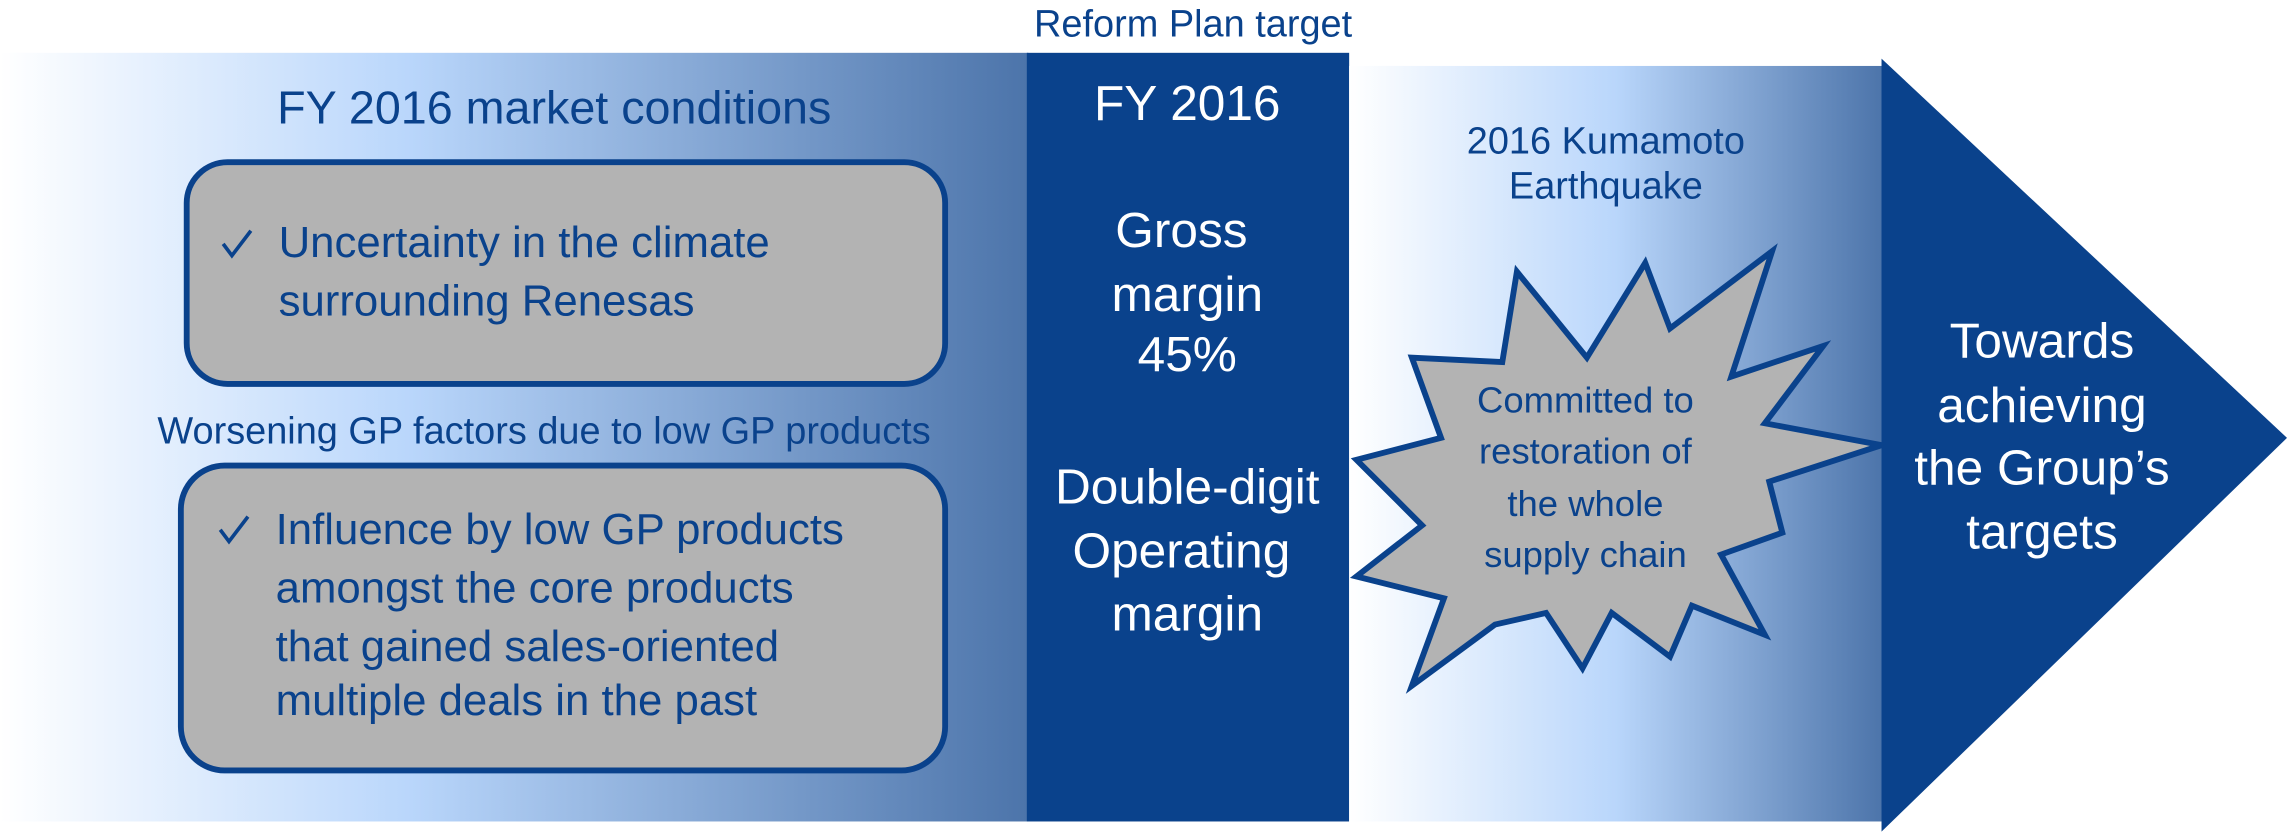 This screenshot has width=2287, height=832. Describe the element at coordinates (2042, 341) in the screenshot. I see `arrow-text: Towards` at that location.